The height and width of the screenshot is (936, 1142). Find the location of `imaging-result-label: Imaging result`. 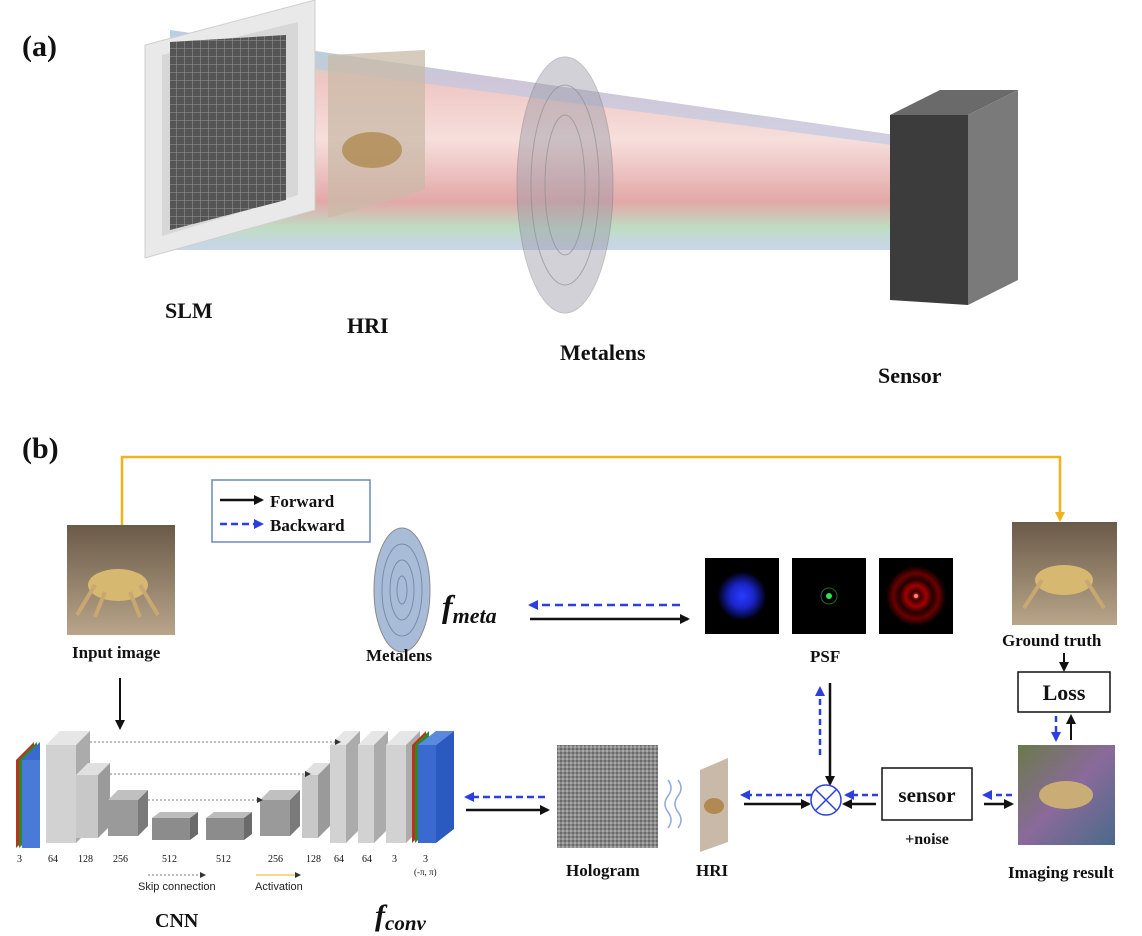

imaging-result-label: Imaging result is located at coordinates (1061, 872).